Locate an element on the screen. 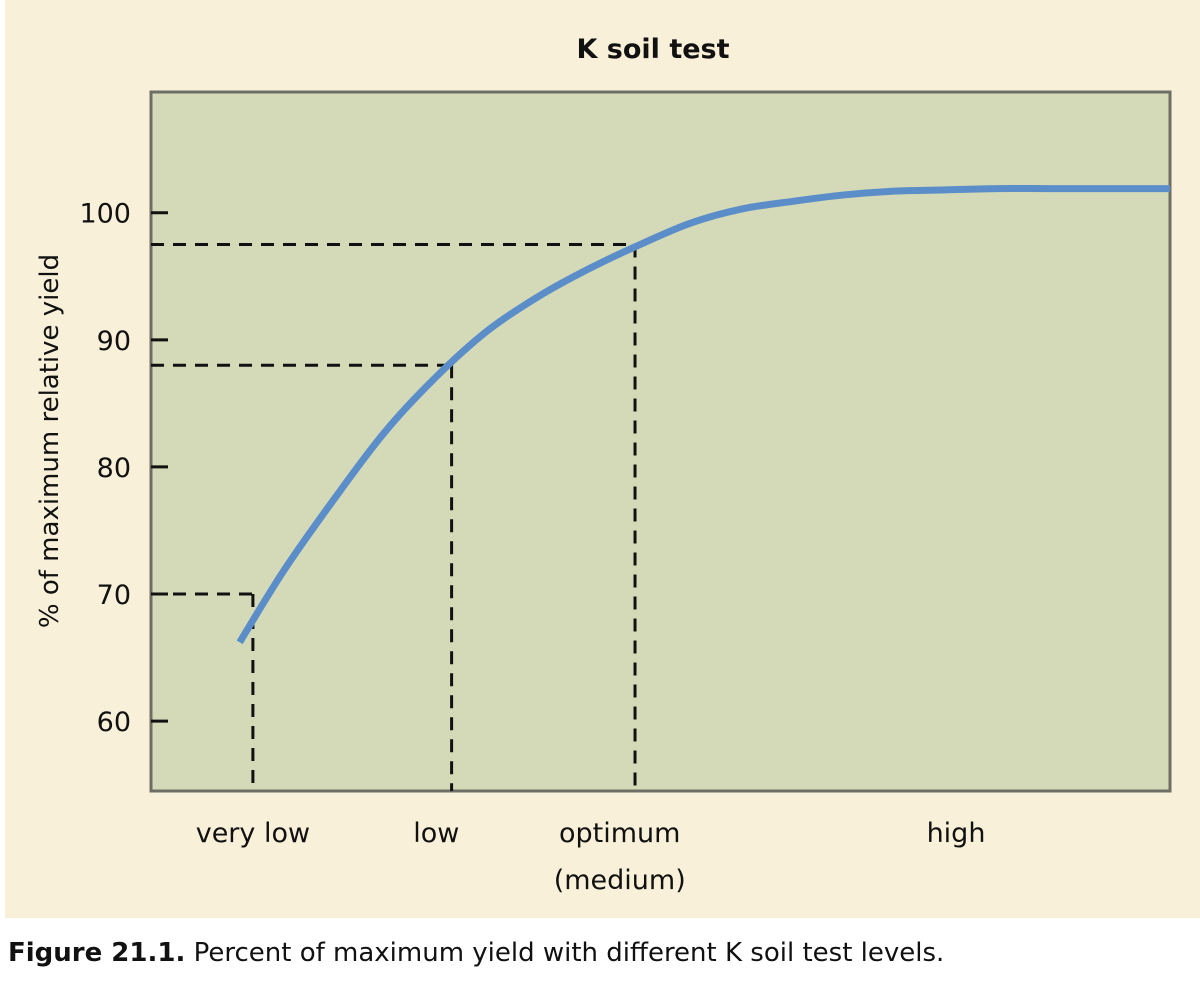  x-category-label-2: optimum is located at coordinates (619, 833).